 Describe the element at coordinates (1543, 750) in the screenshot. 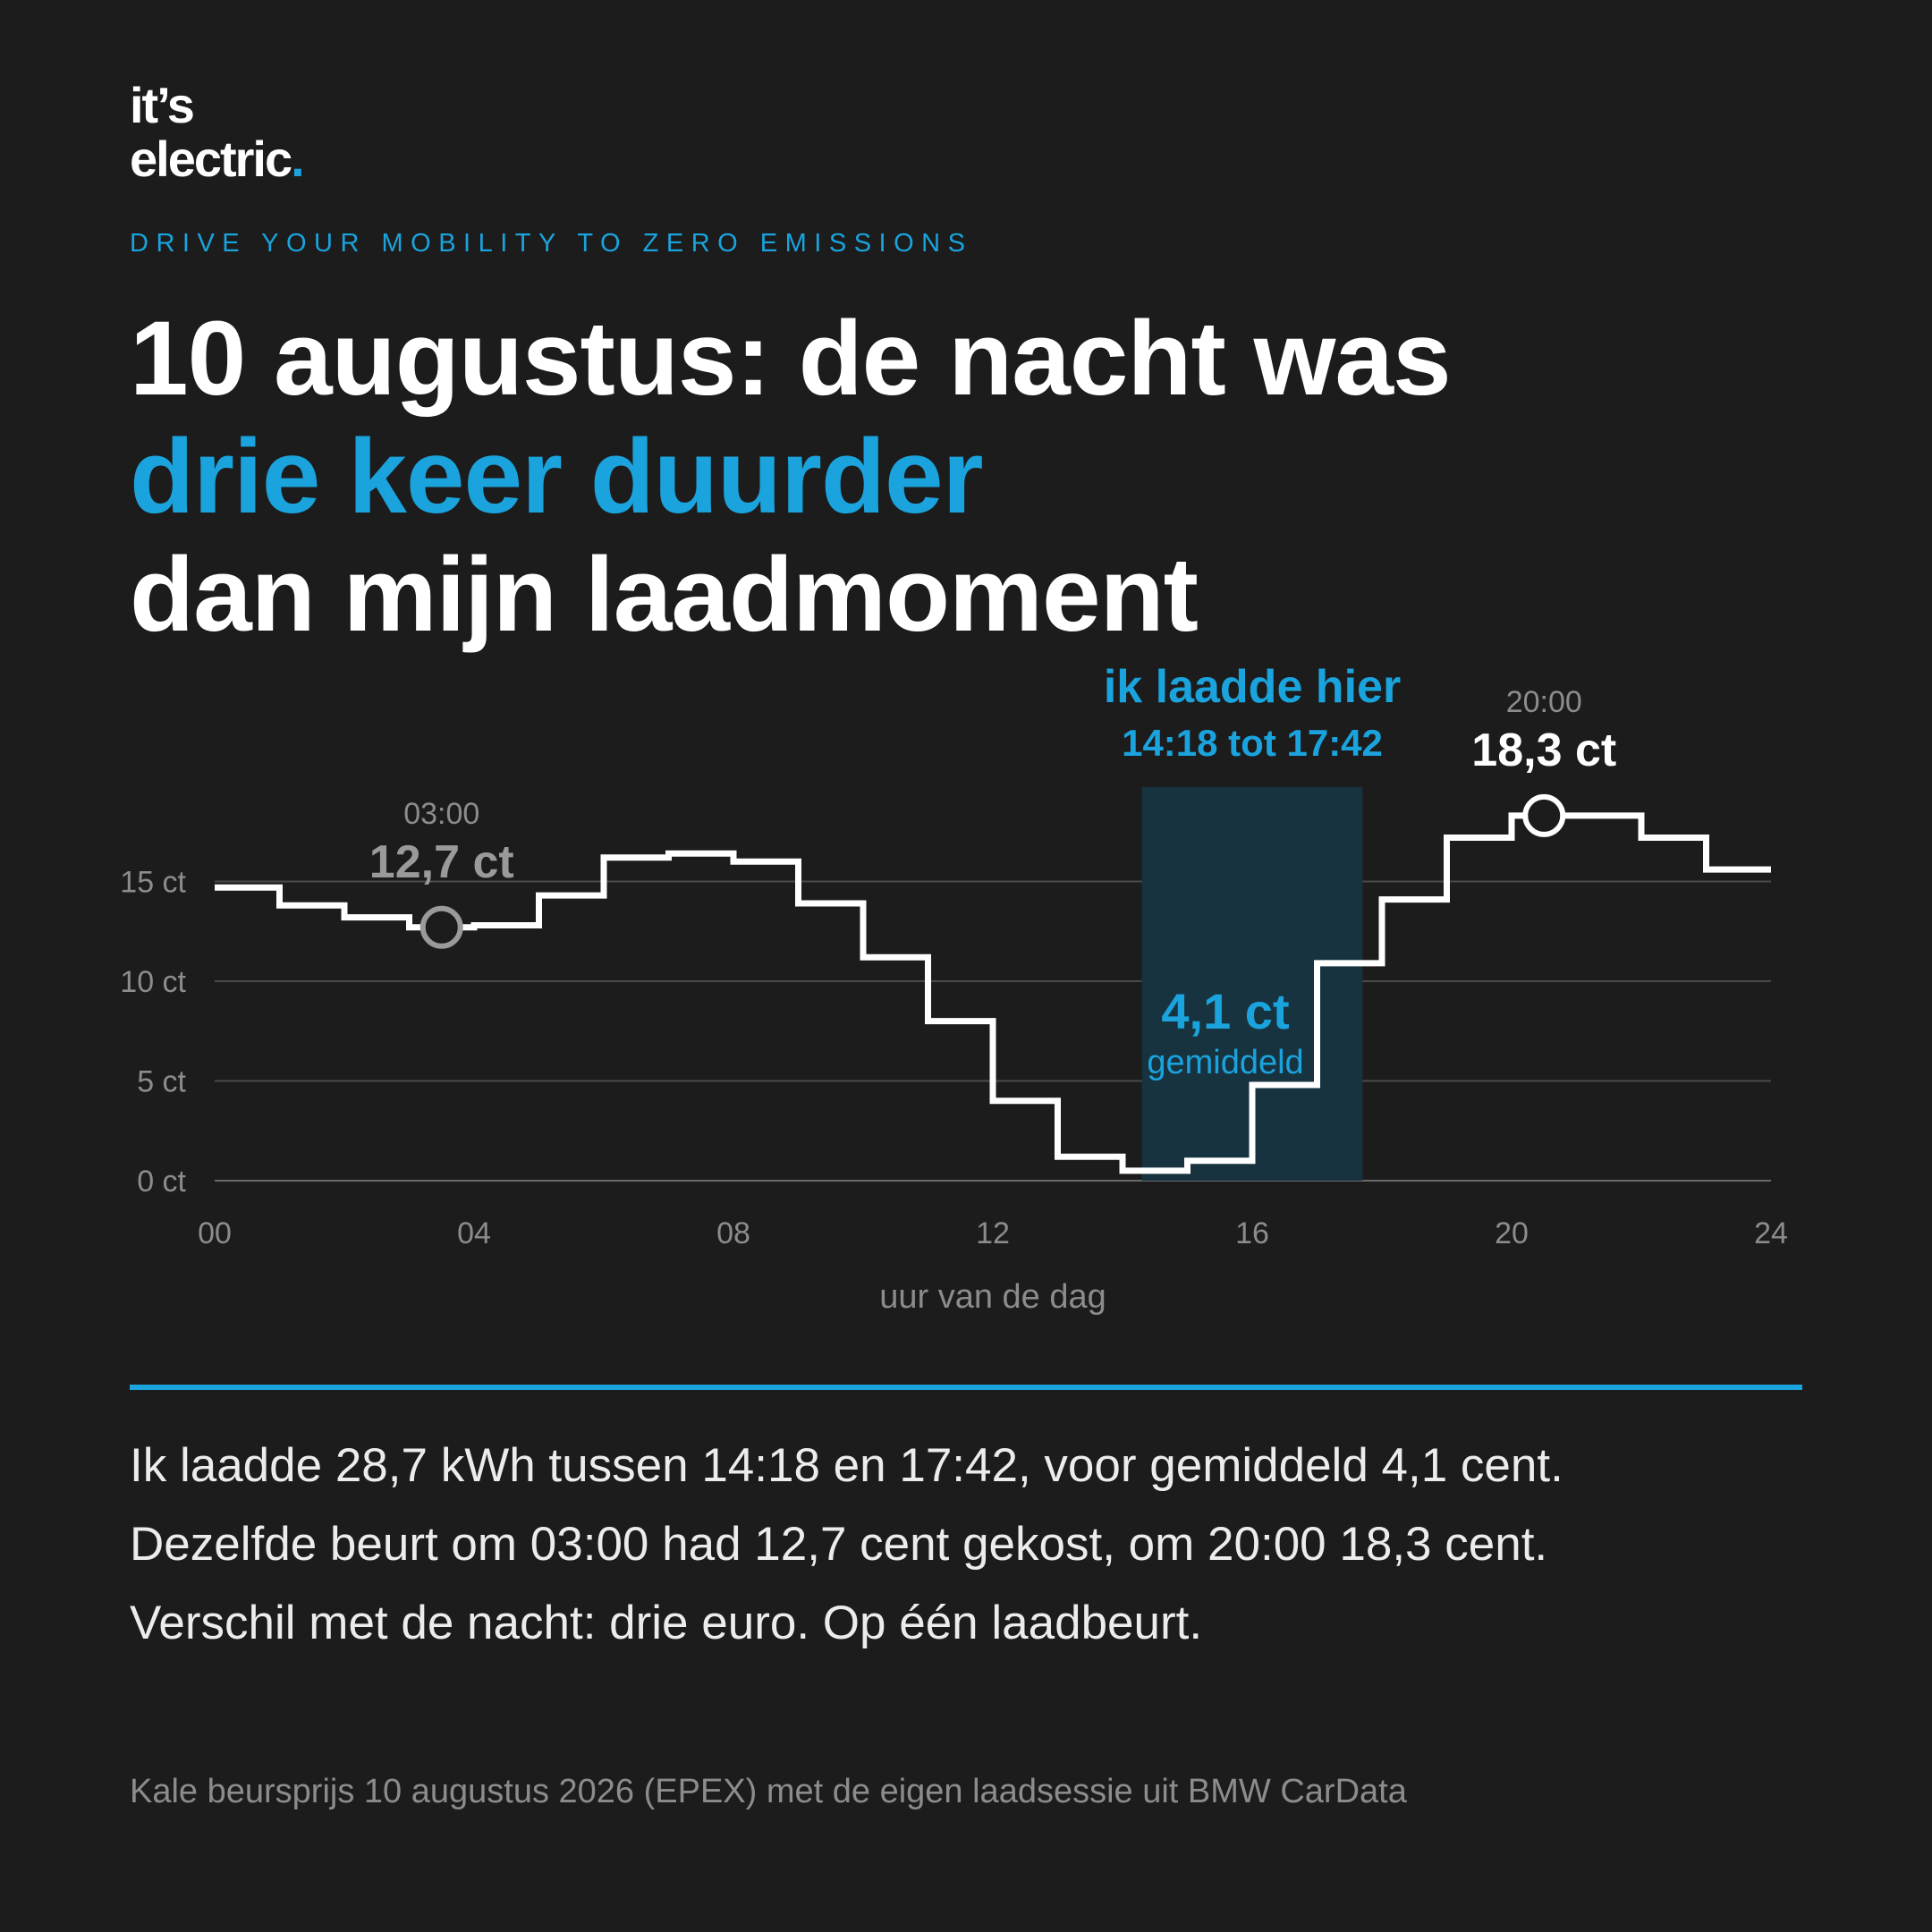

I see `annotation-value: 18,3 ct` at that location.